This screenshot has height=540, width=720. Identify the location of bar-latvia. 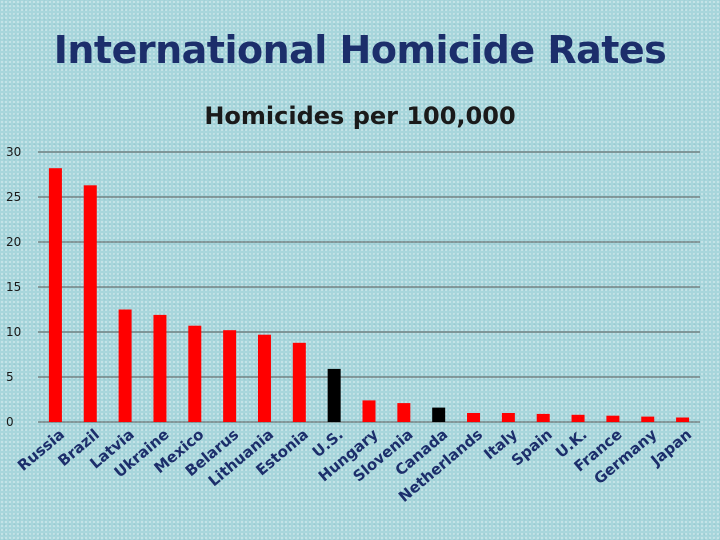
(125, 365).